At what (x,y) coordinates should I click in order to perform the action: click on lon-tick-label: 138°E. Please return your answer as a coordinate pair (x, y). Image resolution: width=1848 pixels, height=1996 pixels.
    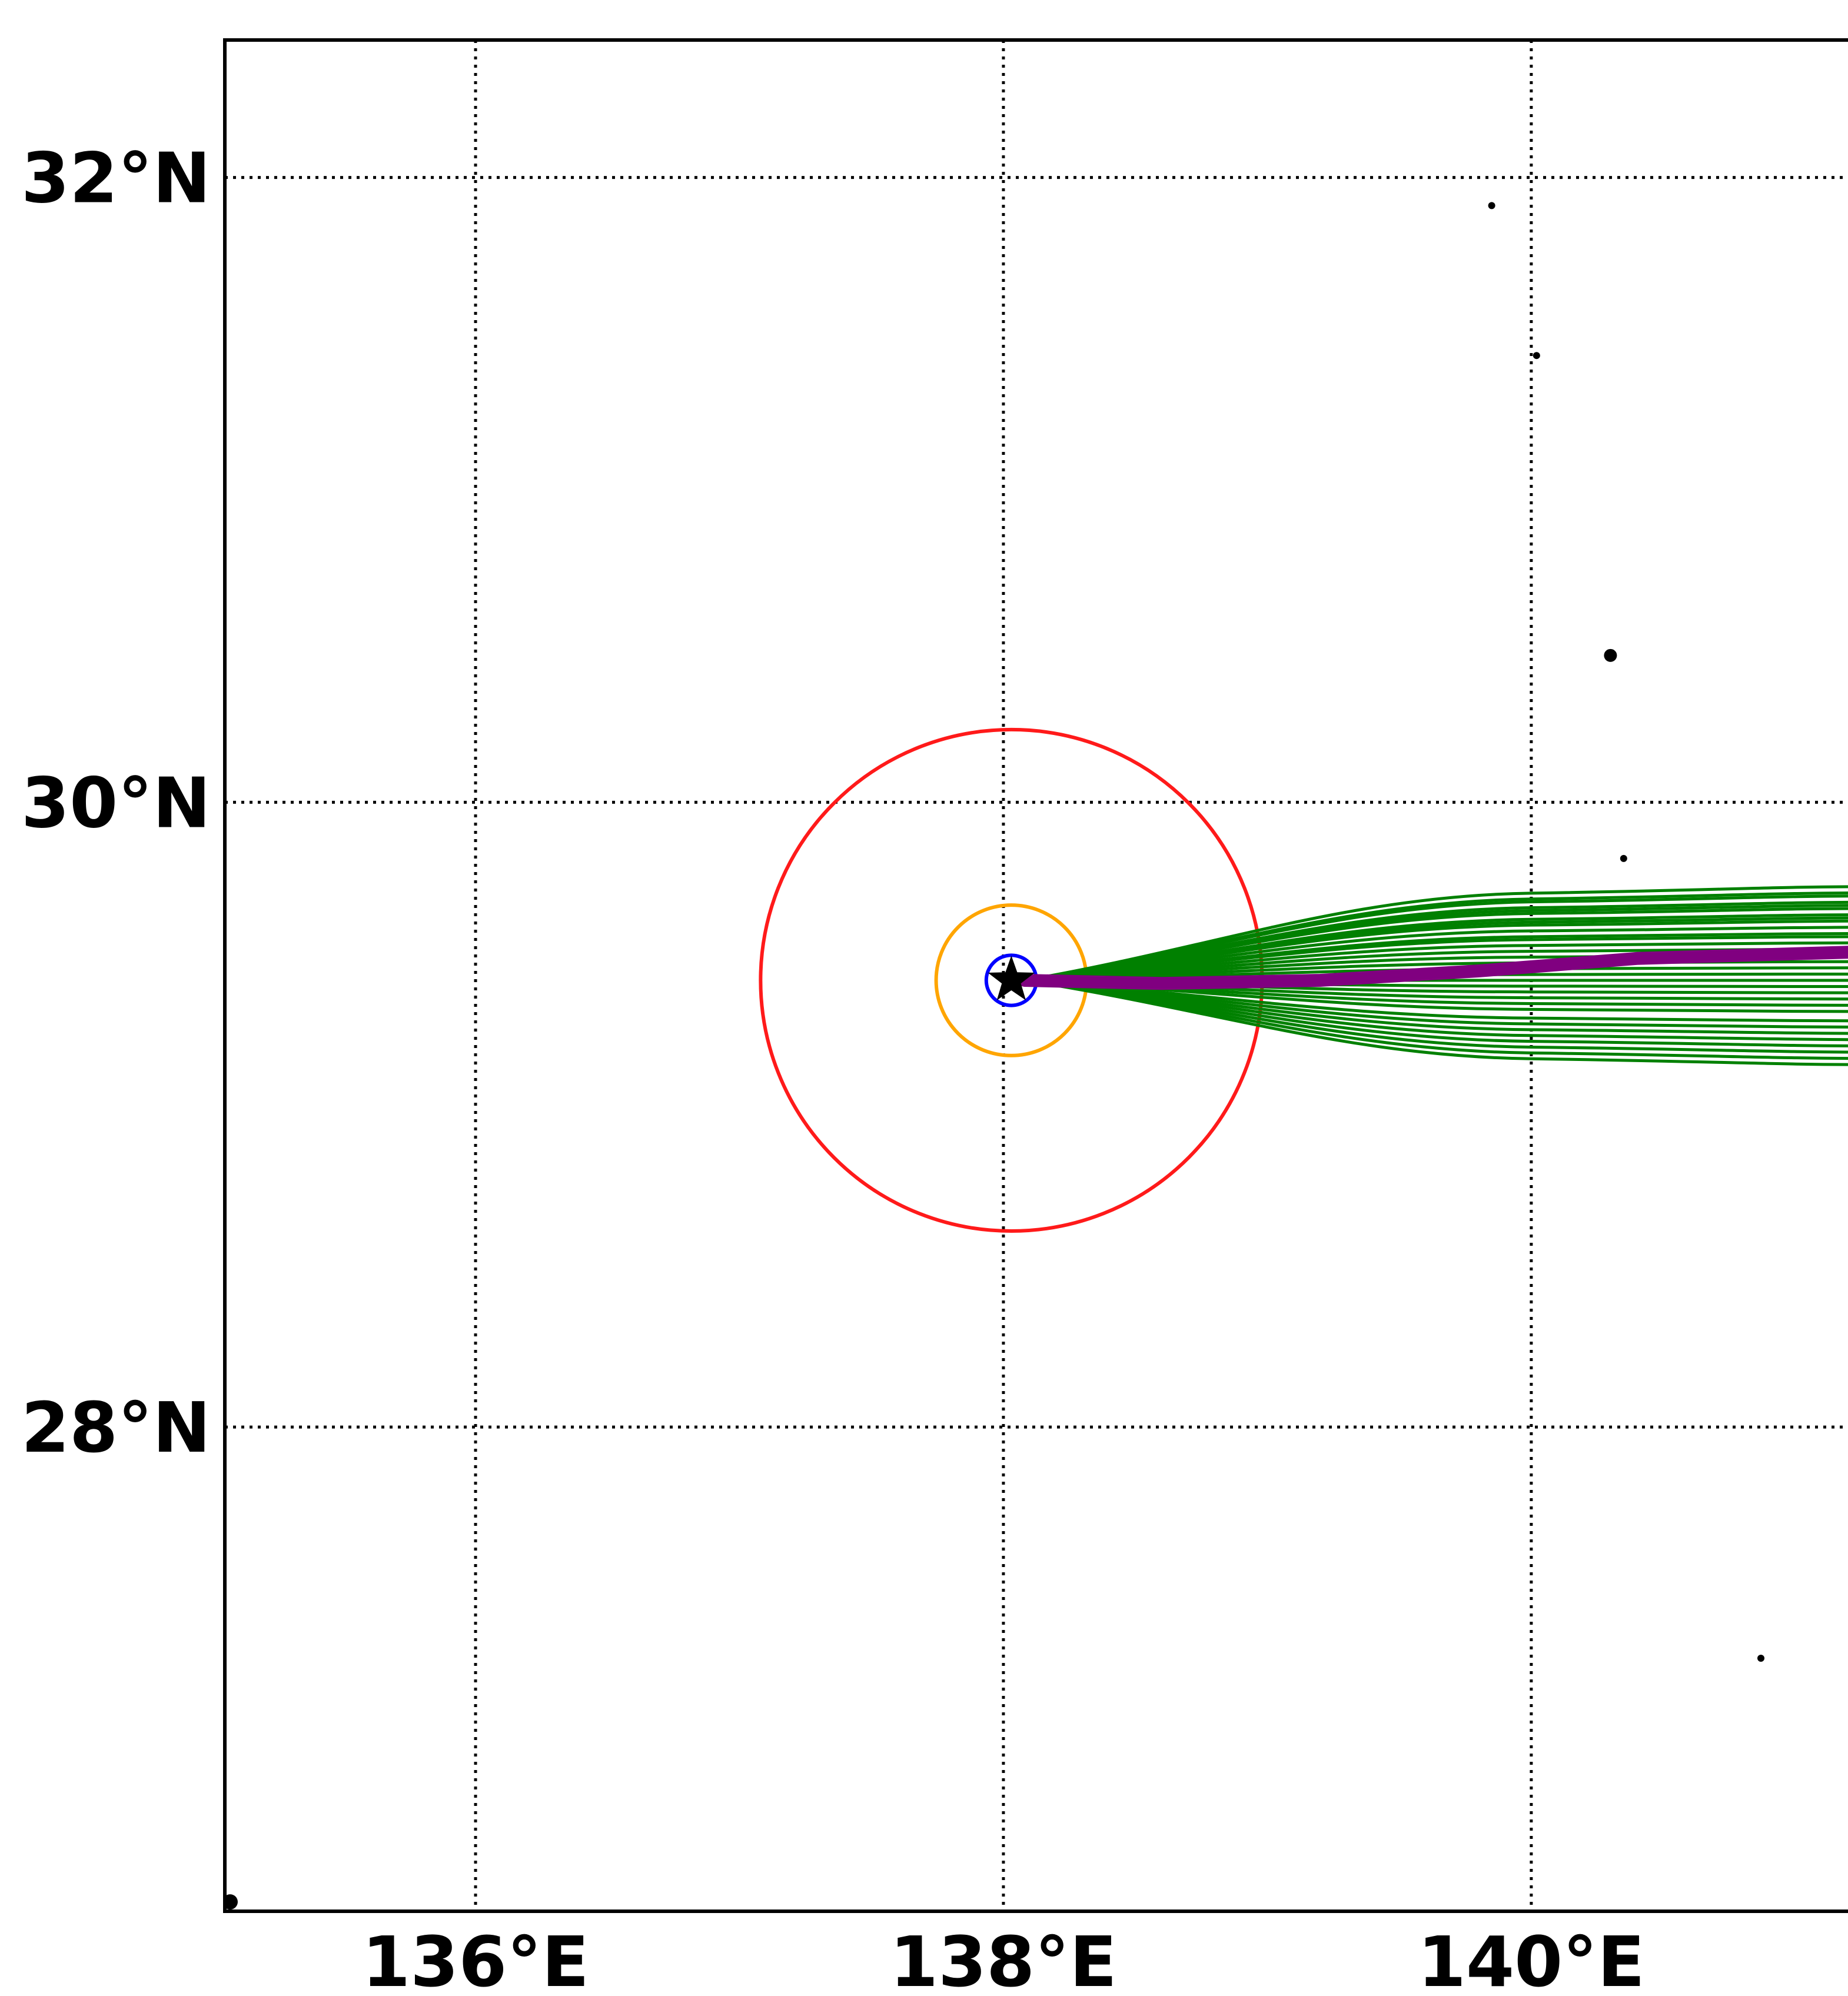
    Looking at the image, I should click on (1003, 1958).